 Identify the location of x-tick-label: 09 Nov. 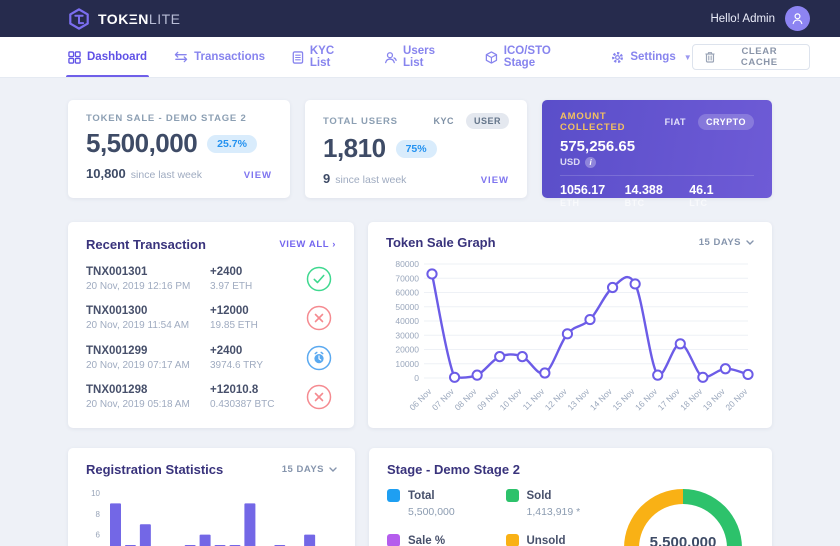
(488, 399).